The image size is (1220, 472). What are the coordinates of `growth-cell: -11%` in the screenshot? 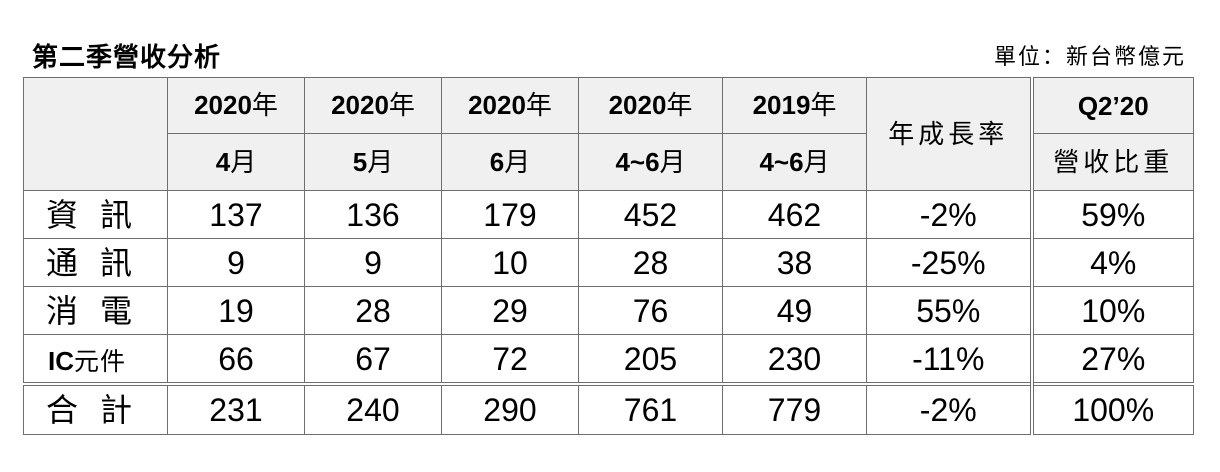 It's located at (950, 359).